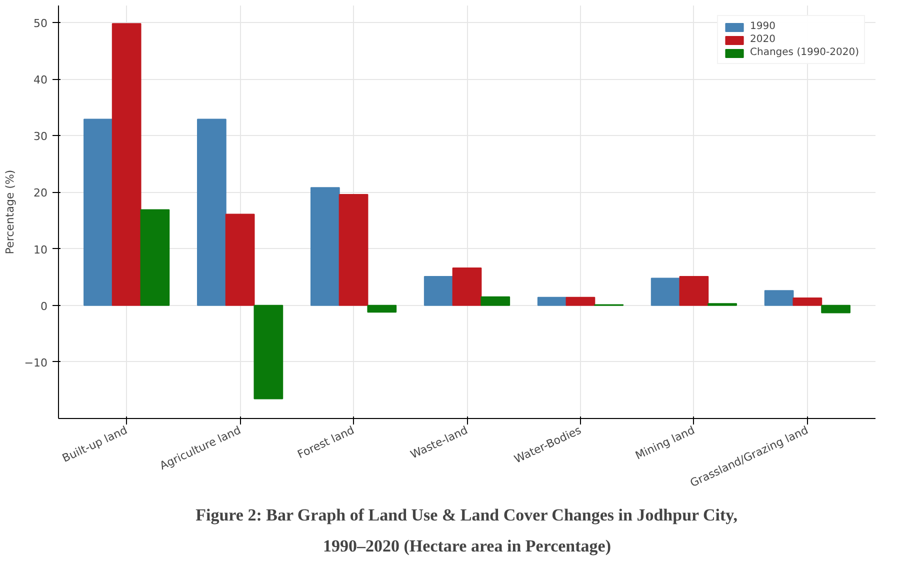  What do you see at coordinates (41, 193) in the screenshot?
I see `y-tick-label: 20` at bounding box center [41, 193].